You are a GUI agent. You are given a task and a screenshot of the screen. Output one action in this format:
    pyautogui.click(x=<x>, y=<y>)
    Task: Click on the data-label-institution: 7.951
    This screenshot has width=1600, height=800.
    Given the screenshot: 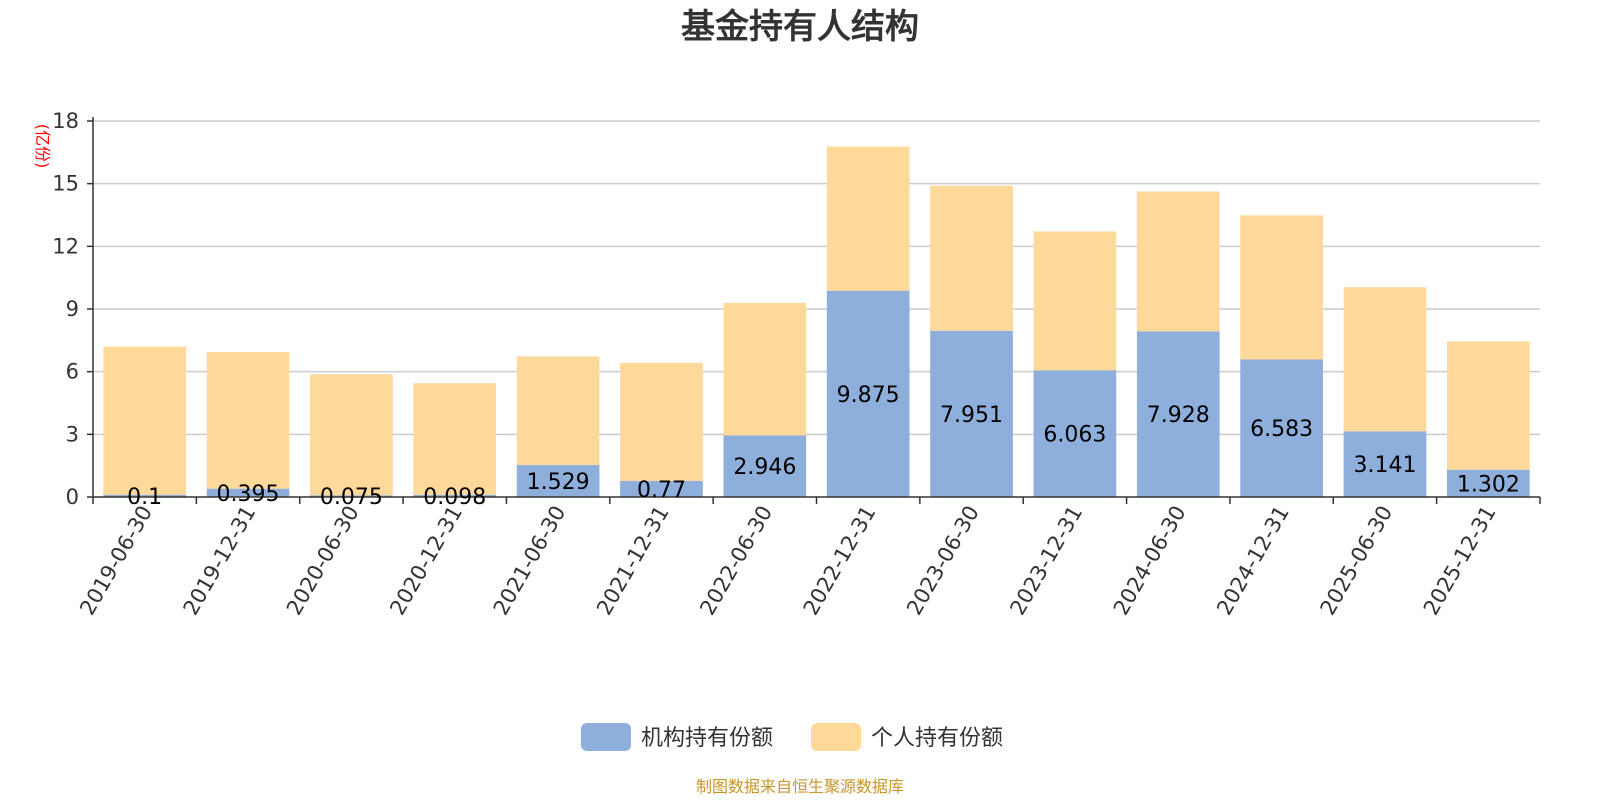 What is the action you would take?
    pyautogui.click(x=971, y=415)
    